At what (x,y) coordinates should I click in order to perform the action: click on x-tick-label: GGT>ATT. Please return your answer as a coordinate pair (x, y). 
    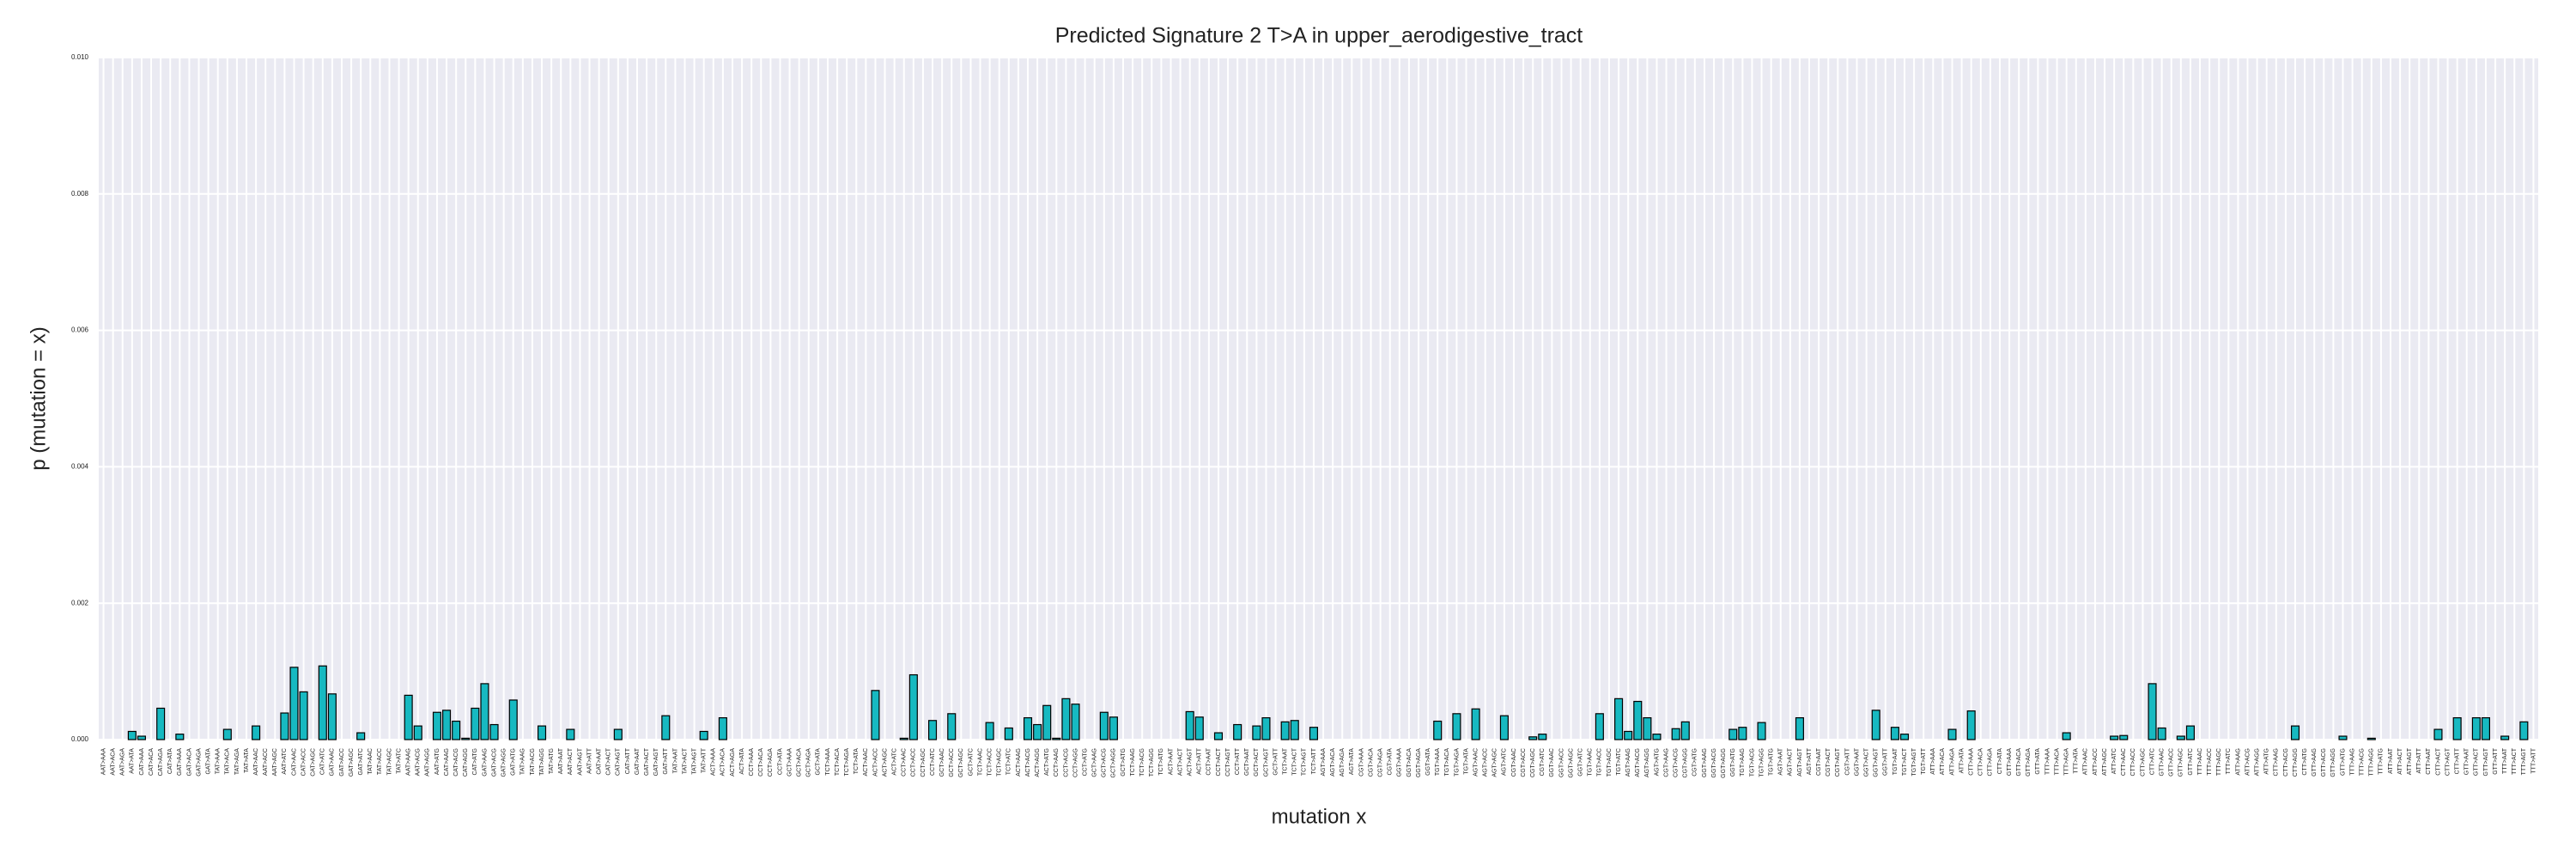
    Looking at the image, I should click on (1886, 761).